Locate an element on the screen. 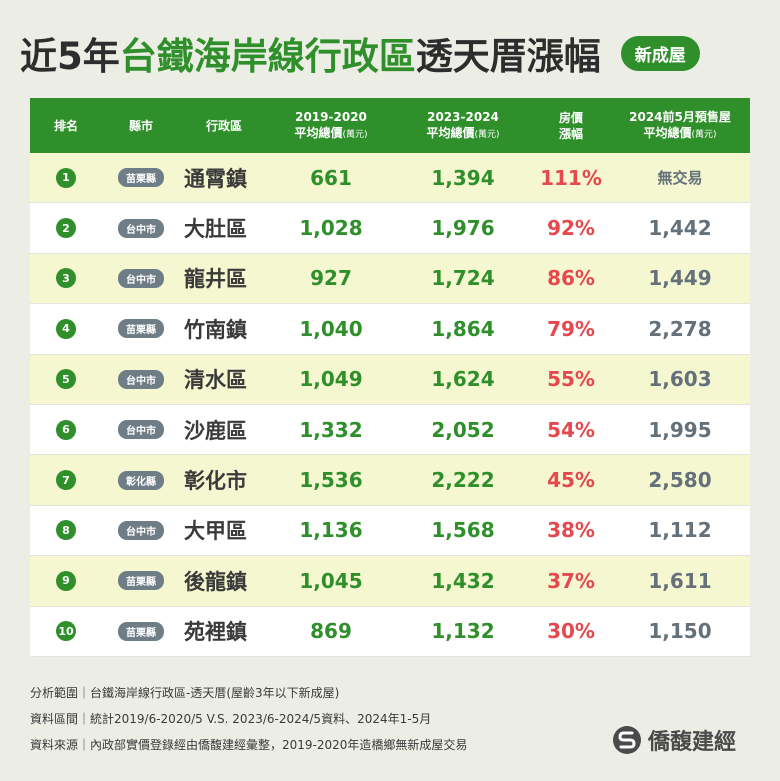 The width and height of the screenshot is (780, 781). header-v2: 2023-2024 平均總價(萬元) is located at coordinates (463, 126).